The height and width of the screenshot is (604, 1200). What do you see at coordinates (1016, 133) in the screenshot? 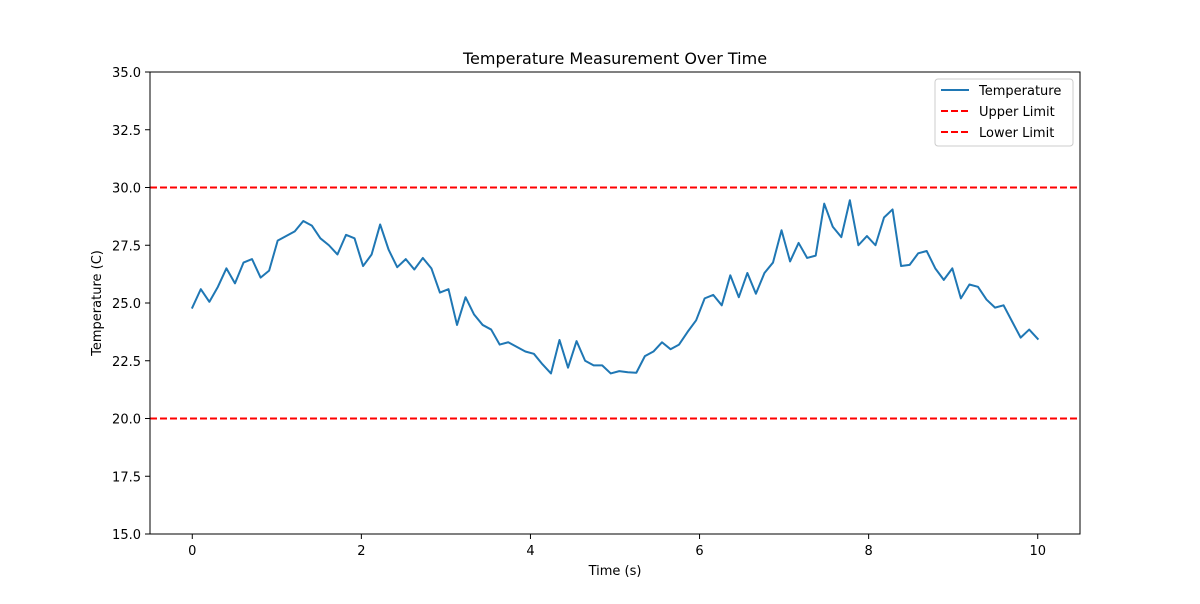
I see `legend-label-lower-limit: Lower Limit` at bounding box center [1016, 133].